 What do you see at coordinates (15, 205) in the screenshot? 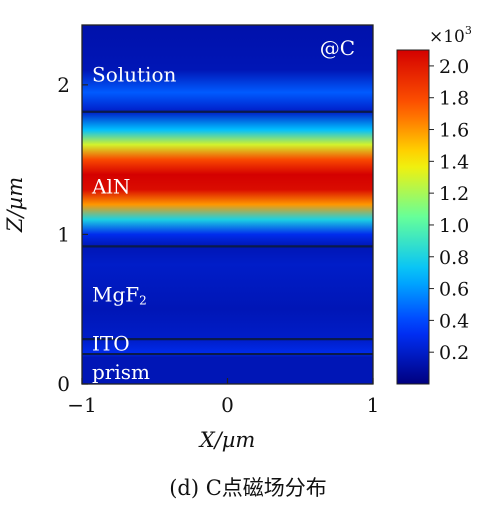
I see `y-axis-label: Z/µm` at bounding box center [15, 205].